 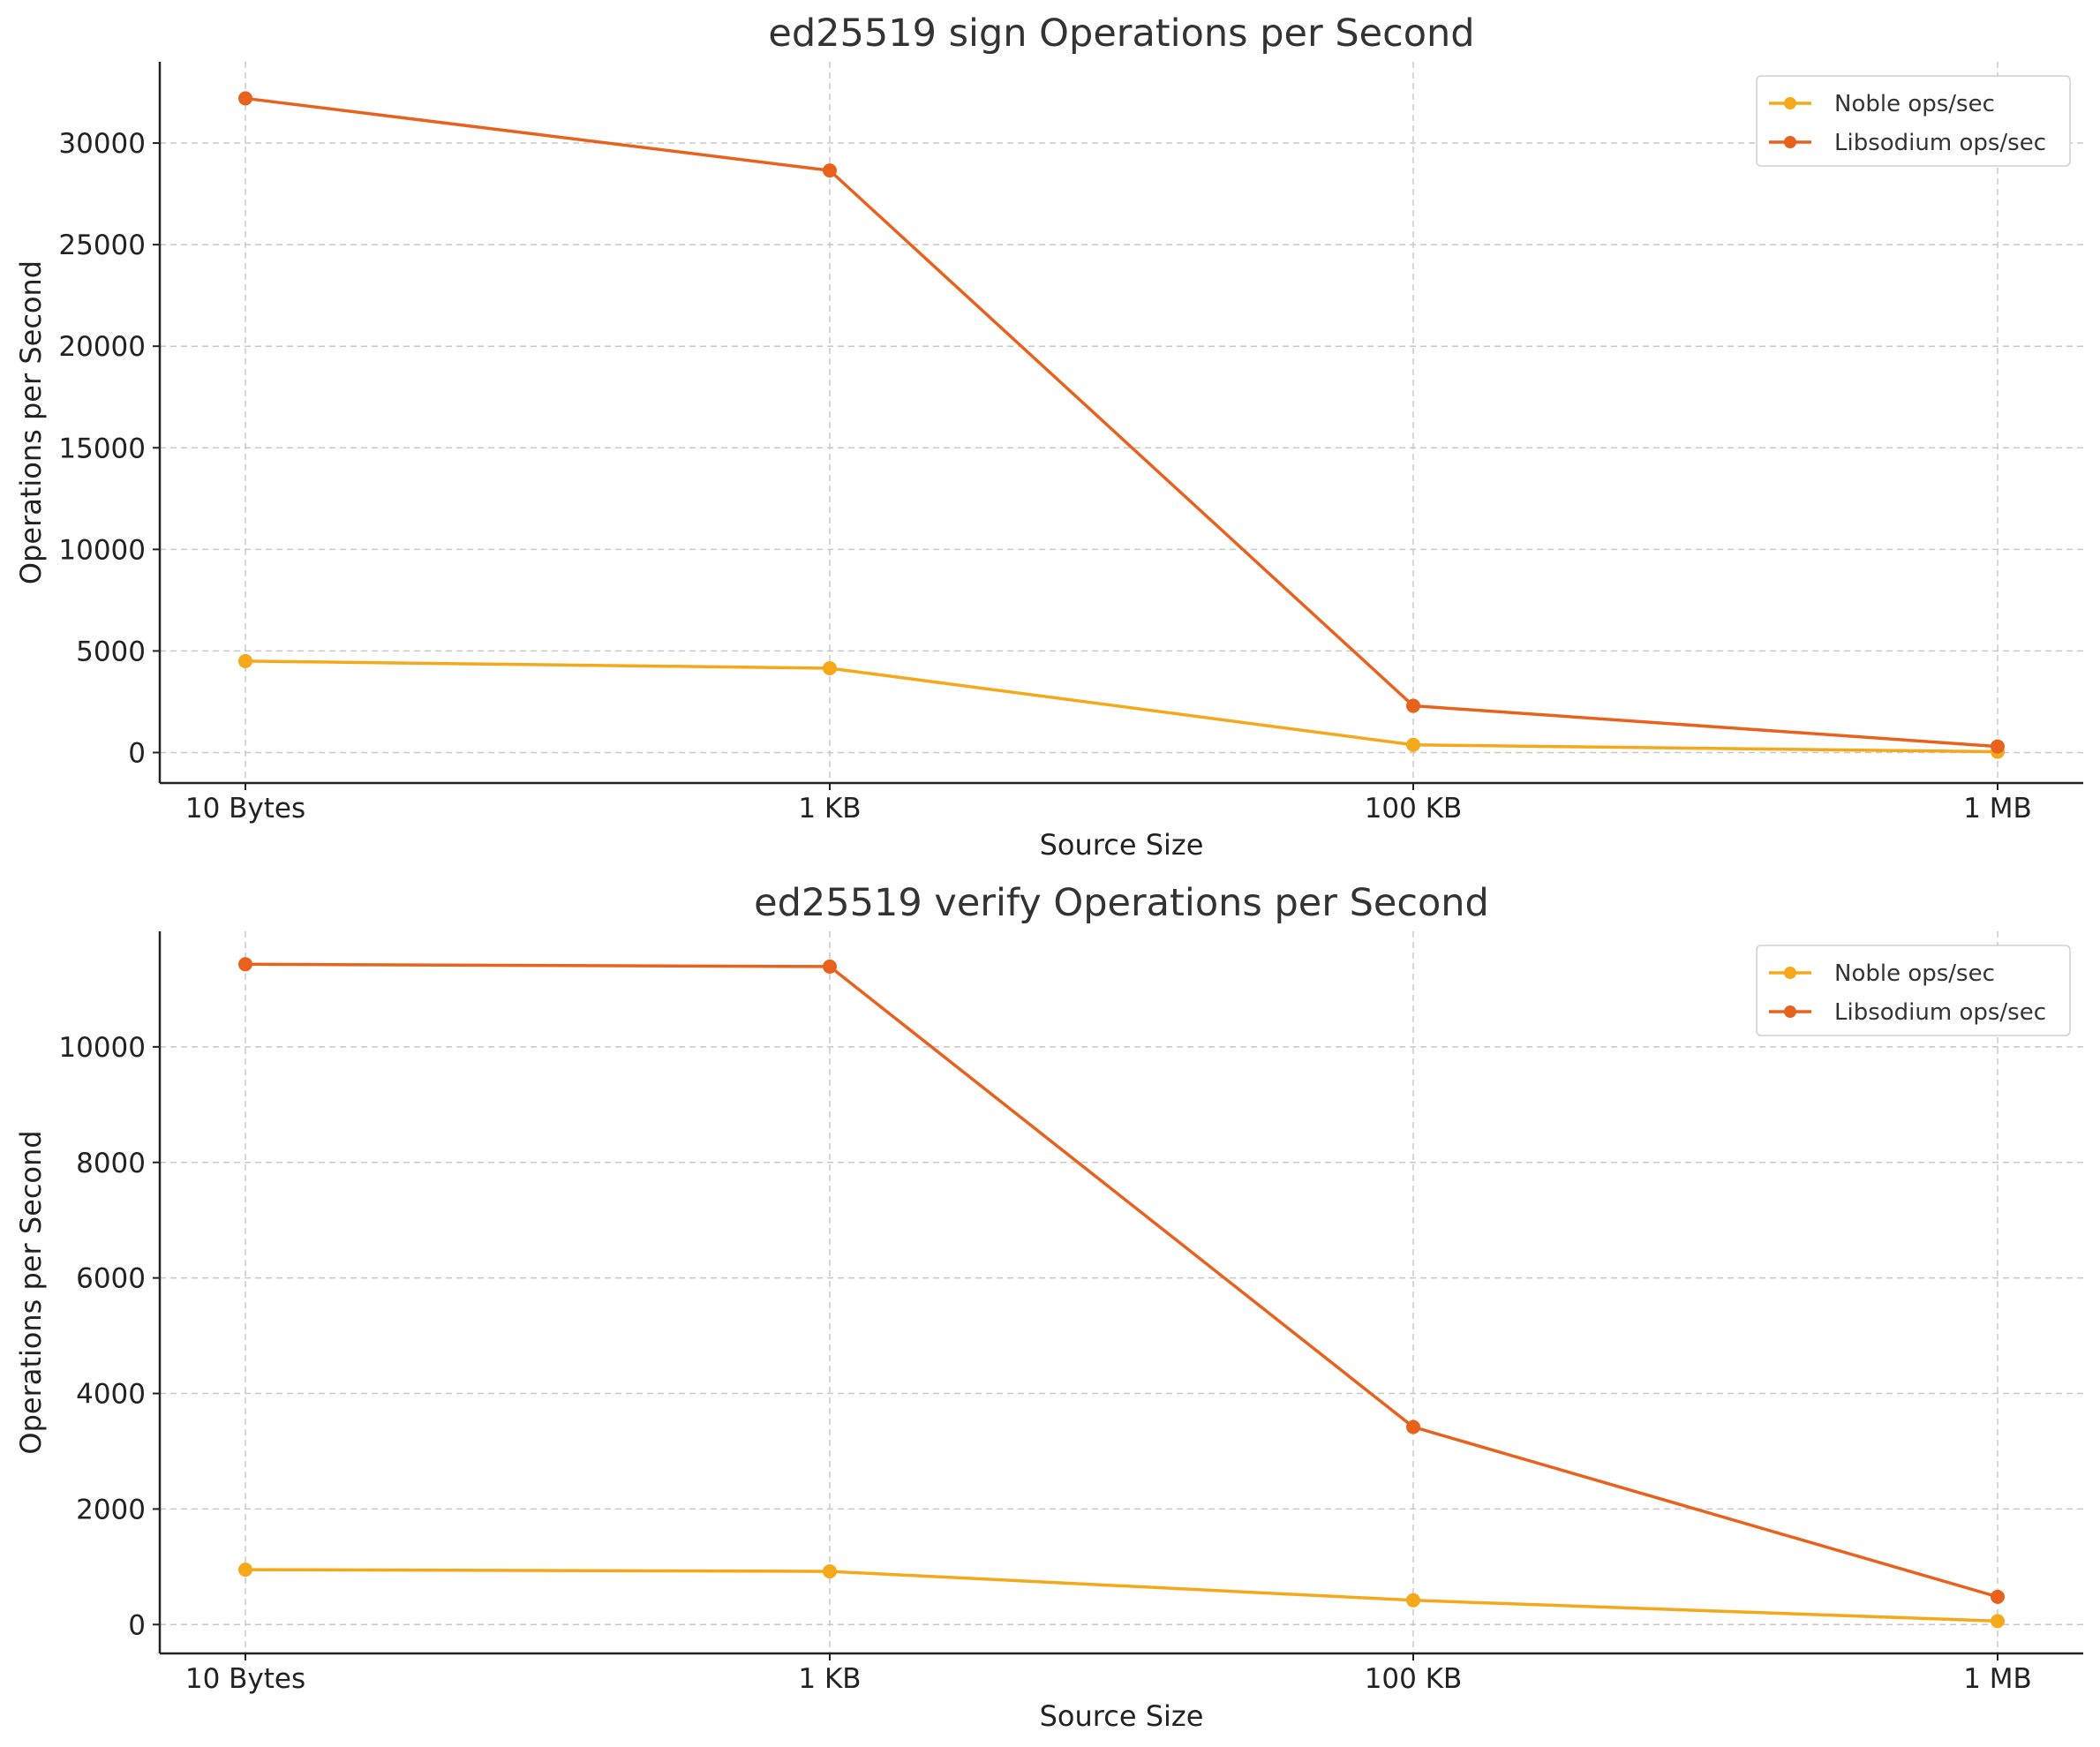 I want to click on y-tick-label: 6000, so click(x=111, y=1279).